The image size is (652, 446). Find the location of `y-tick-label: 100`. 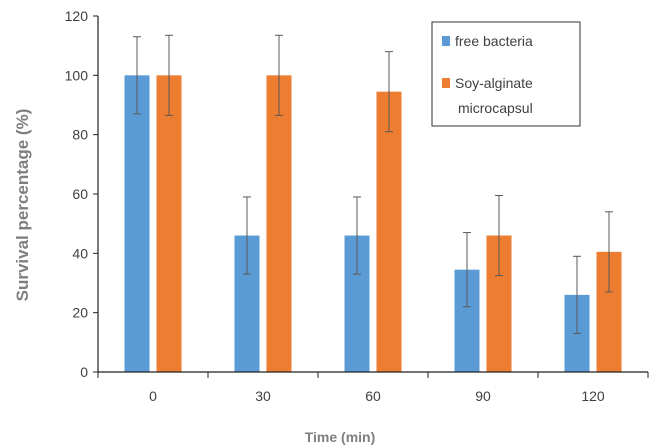

y-tick-label: 100 is located at coordinates (77, 75).